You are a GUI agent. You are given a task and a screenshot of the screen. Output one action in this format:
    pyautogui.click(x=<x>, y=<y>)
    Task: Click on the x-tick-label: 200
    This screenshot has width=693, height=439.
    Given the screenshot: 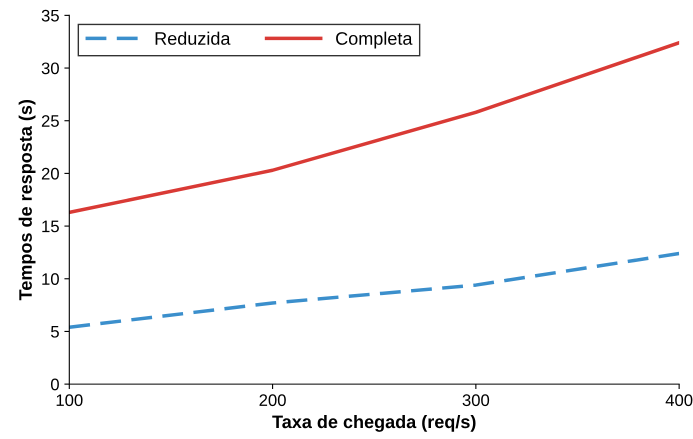 What is the action you would take?
    pyautogui.click(x=273, y=400)
    